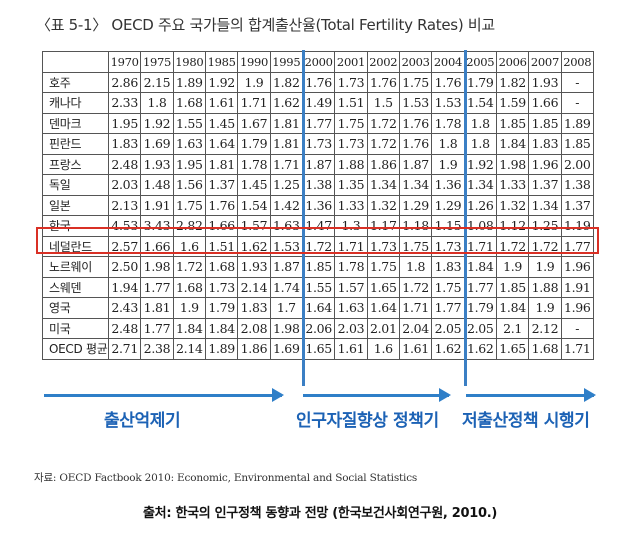 The height and width of the screenshot is (534, 640). I want to click on value-cell: 2.86, so click(124, 82).